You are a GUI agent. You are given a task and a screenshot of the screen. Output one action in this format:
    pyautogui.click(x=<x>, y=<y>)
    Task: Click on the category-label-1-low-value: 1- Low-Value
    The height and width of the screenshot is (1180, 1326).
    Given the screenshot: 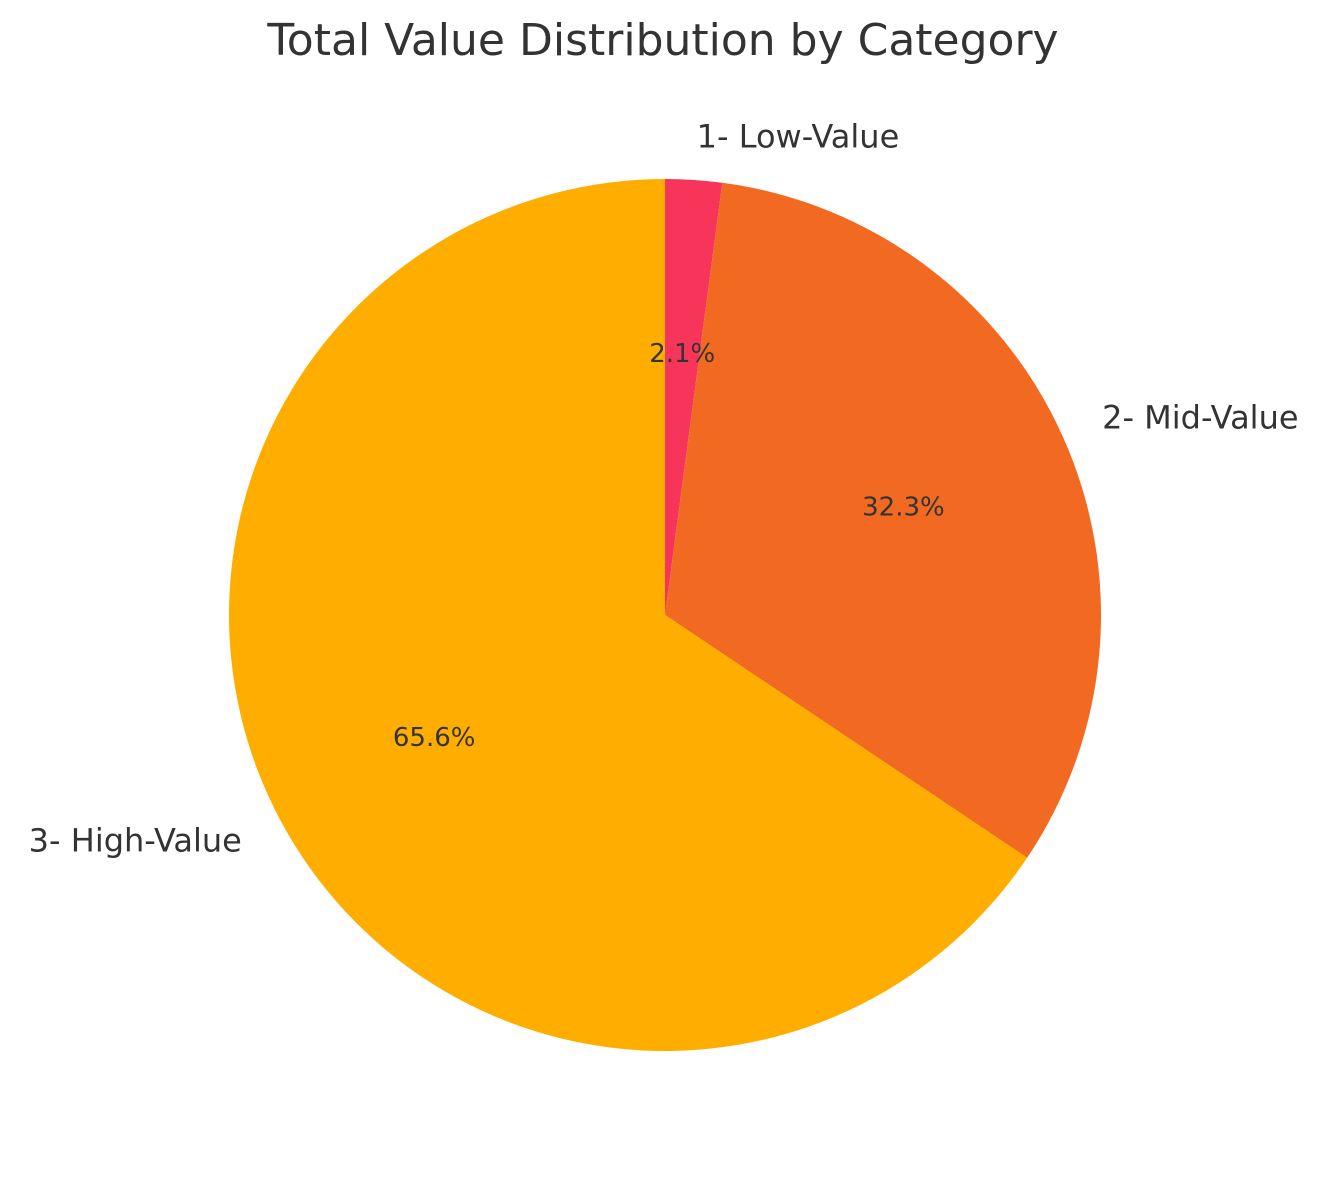 What is the action you would take?
    pyautogui.click(x=798, y=136)
    